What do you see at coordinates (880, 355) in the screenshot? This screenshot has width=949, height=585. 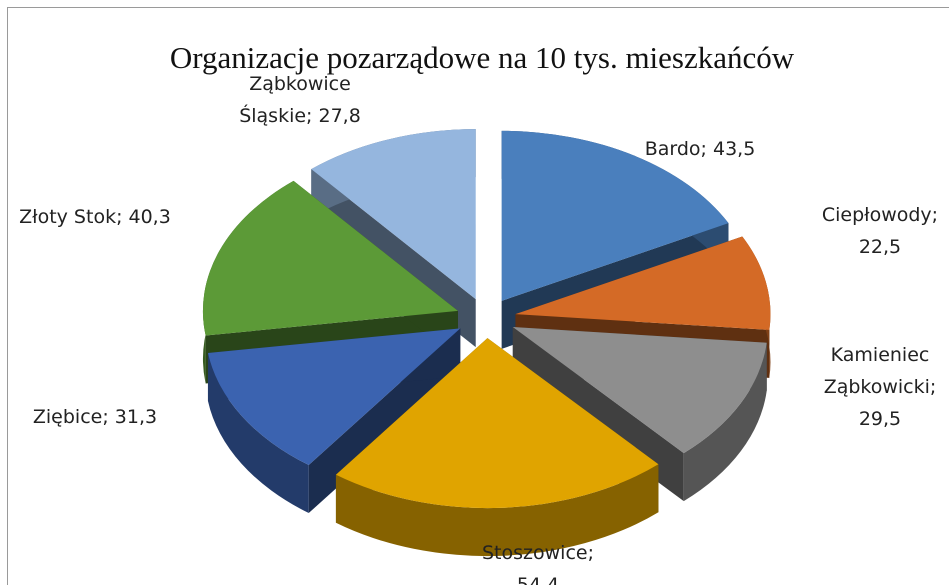 I see `label-line: Kamieniec` at bounding box center [880, 355].